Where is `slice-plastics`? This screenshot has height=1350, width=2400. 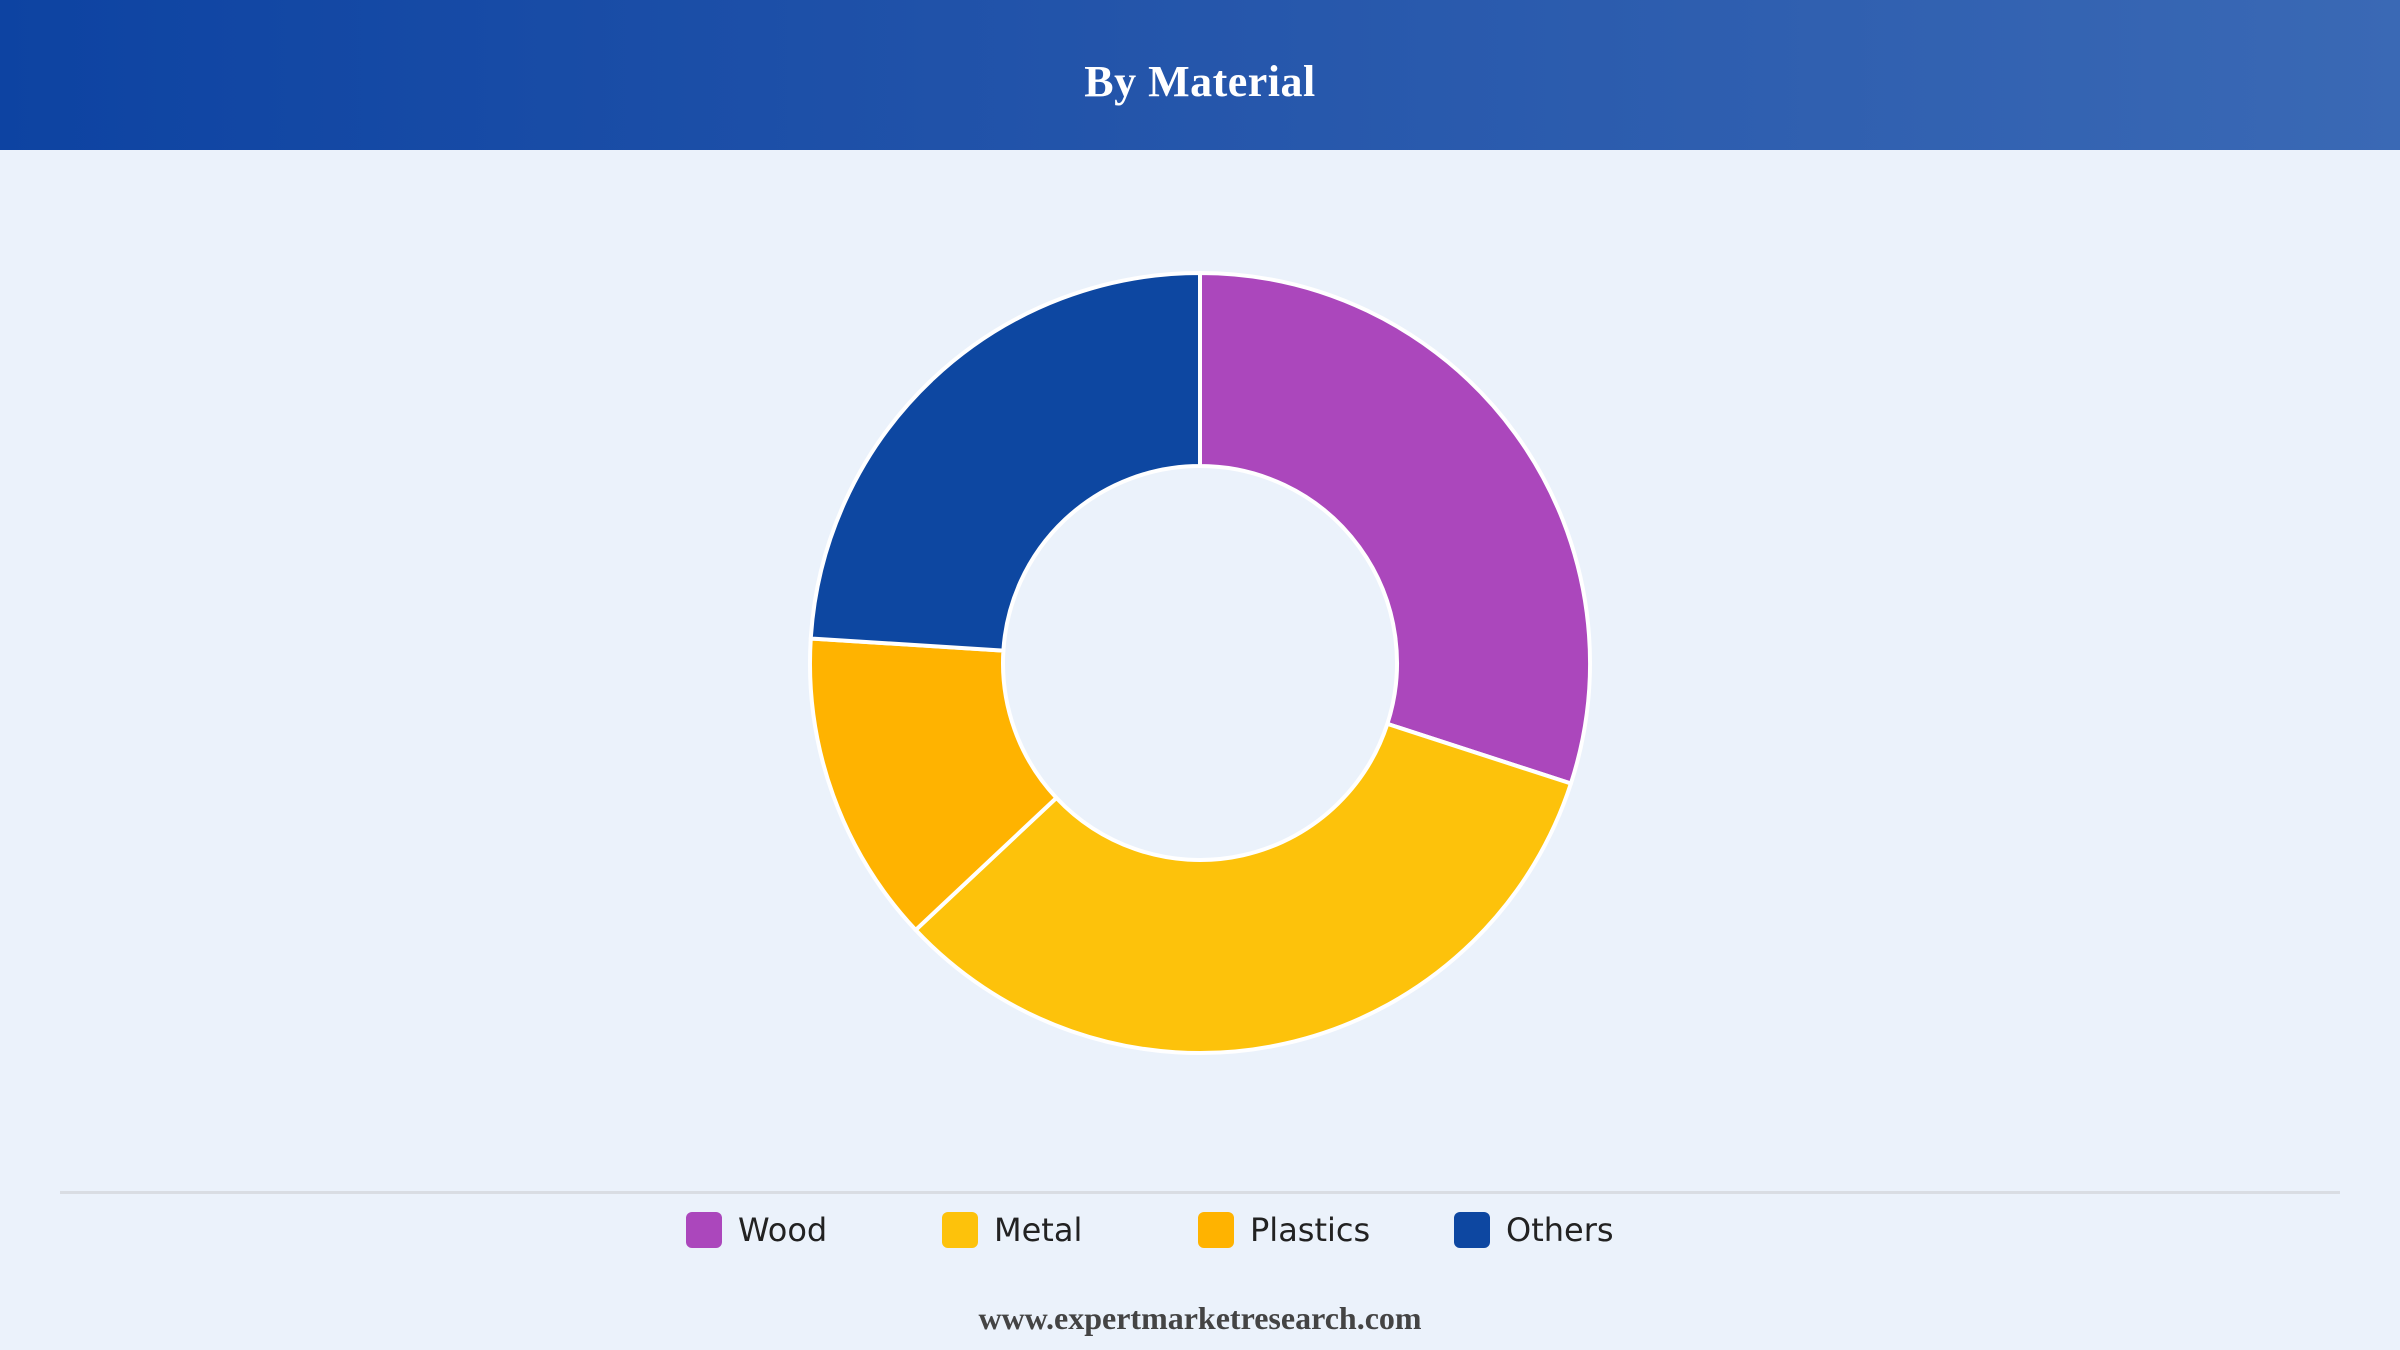 slice-plastics is located at coordinates (933, 784).